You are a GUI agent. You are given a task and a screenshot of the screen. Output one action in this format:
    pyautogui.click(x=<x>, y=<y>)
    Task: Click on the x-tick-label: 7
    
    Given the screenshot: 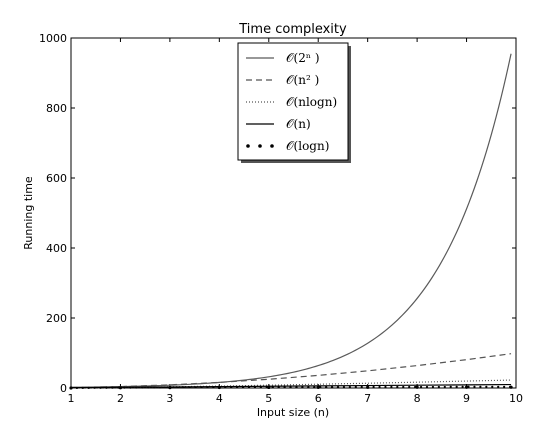 What is the action you would take?
    pyautogui.click(x=367, y=398)
    